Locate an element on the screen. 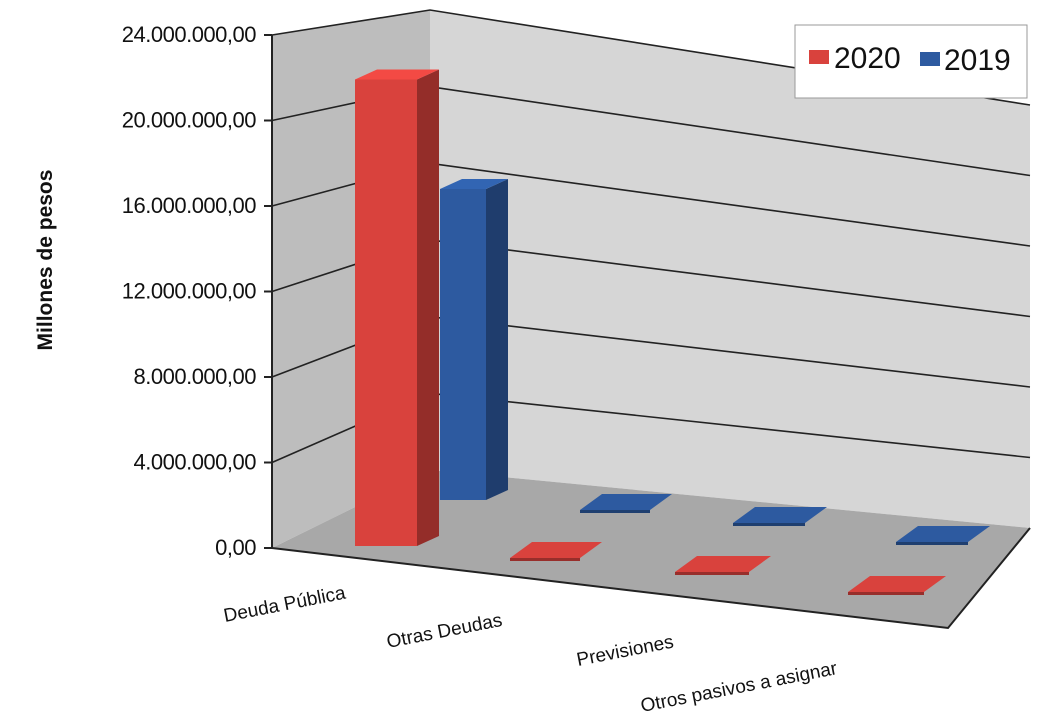  floor-edge is located at coordinates (651, 578).